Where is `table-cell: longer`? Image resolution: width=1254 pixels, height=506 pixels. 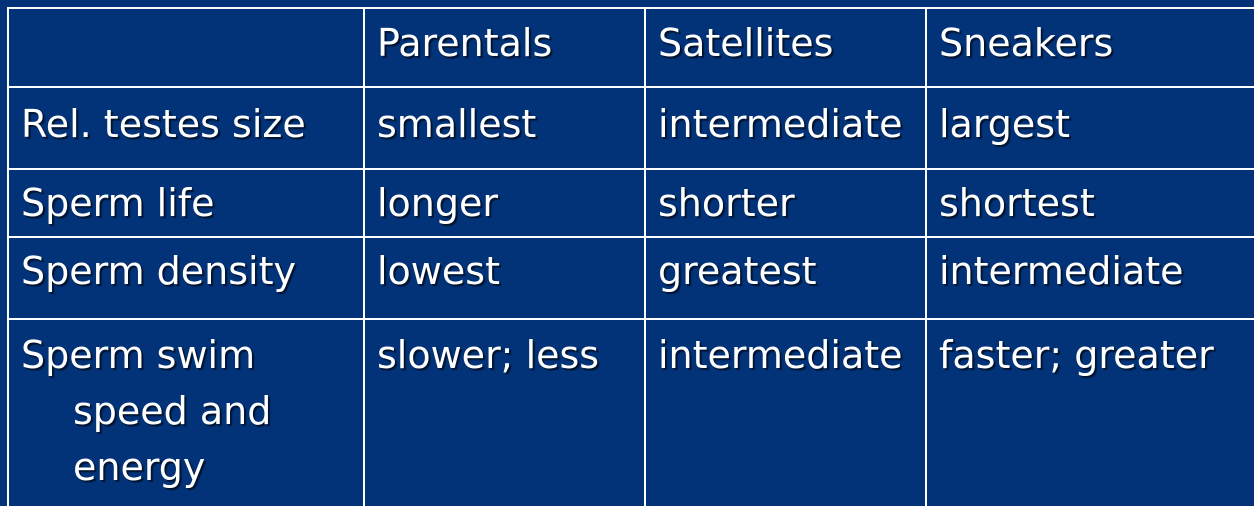 table-cell: longer is located at coordinates (504, 203).